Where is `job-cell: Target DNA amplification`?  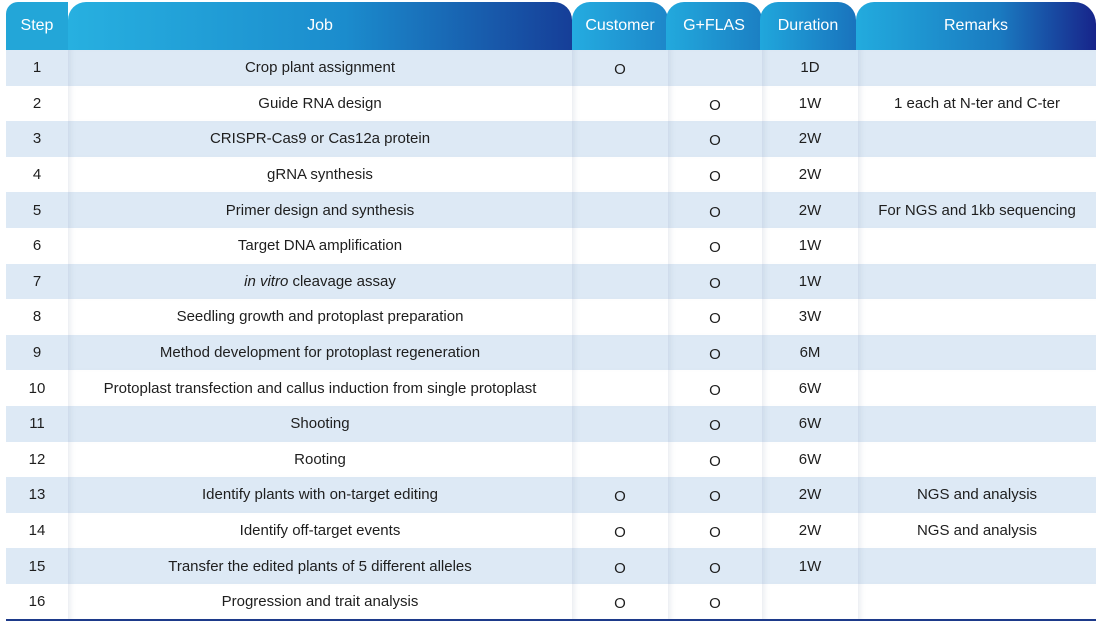 job-cell: Target DNA amplification is located at coordinates (320, 246).